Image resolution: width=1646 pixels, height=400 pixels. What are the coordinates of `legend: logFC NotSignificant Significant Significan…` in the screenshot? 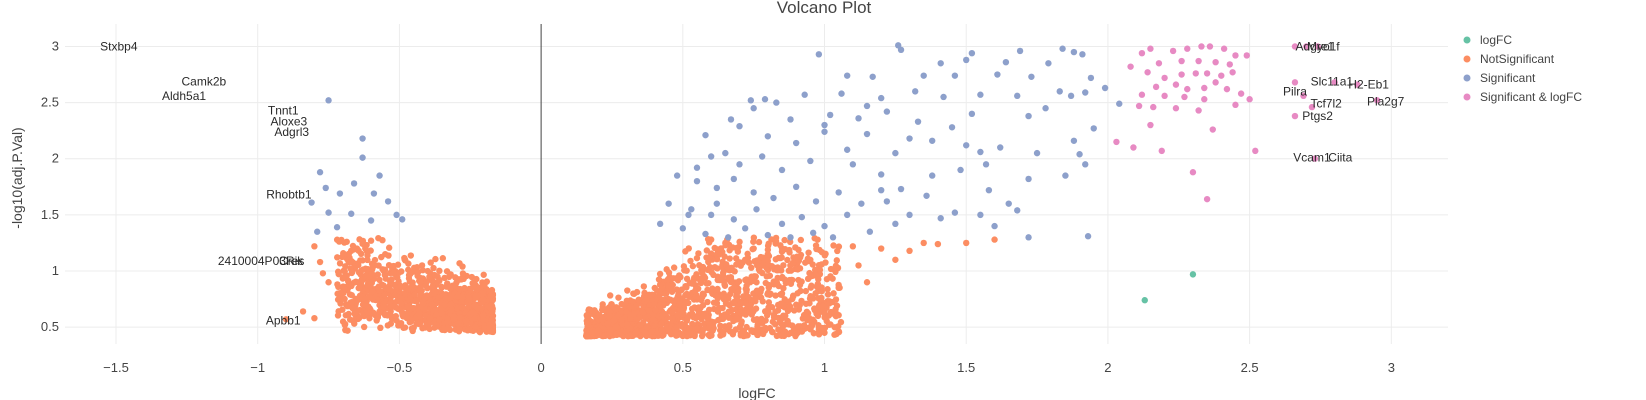 It's located at (1523, 68).